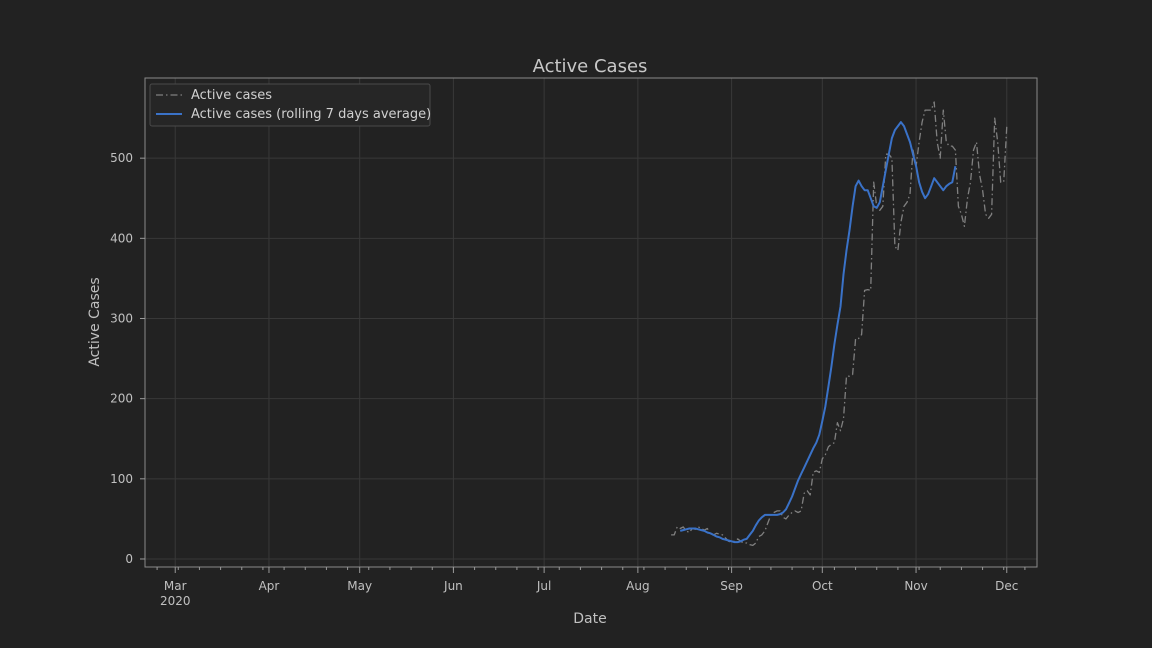 Image resolution: width=1152 pixels, height=648 pixels. I want to click on x-tick-label: Mar, so click(175, 586).